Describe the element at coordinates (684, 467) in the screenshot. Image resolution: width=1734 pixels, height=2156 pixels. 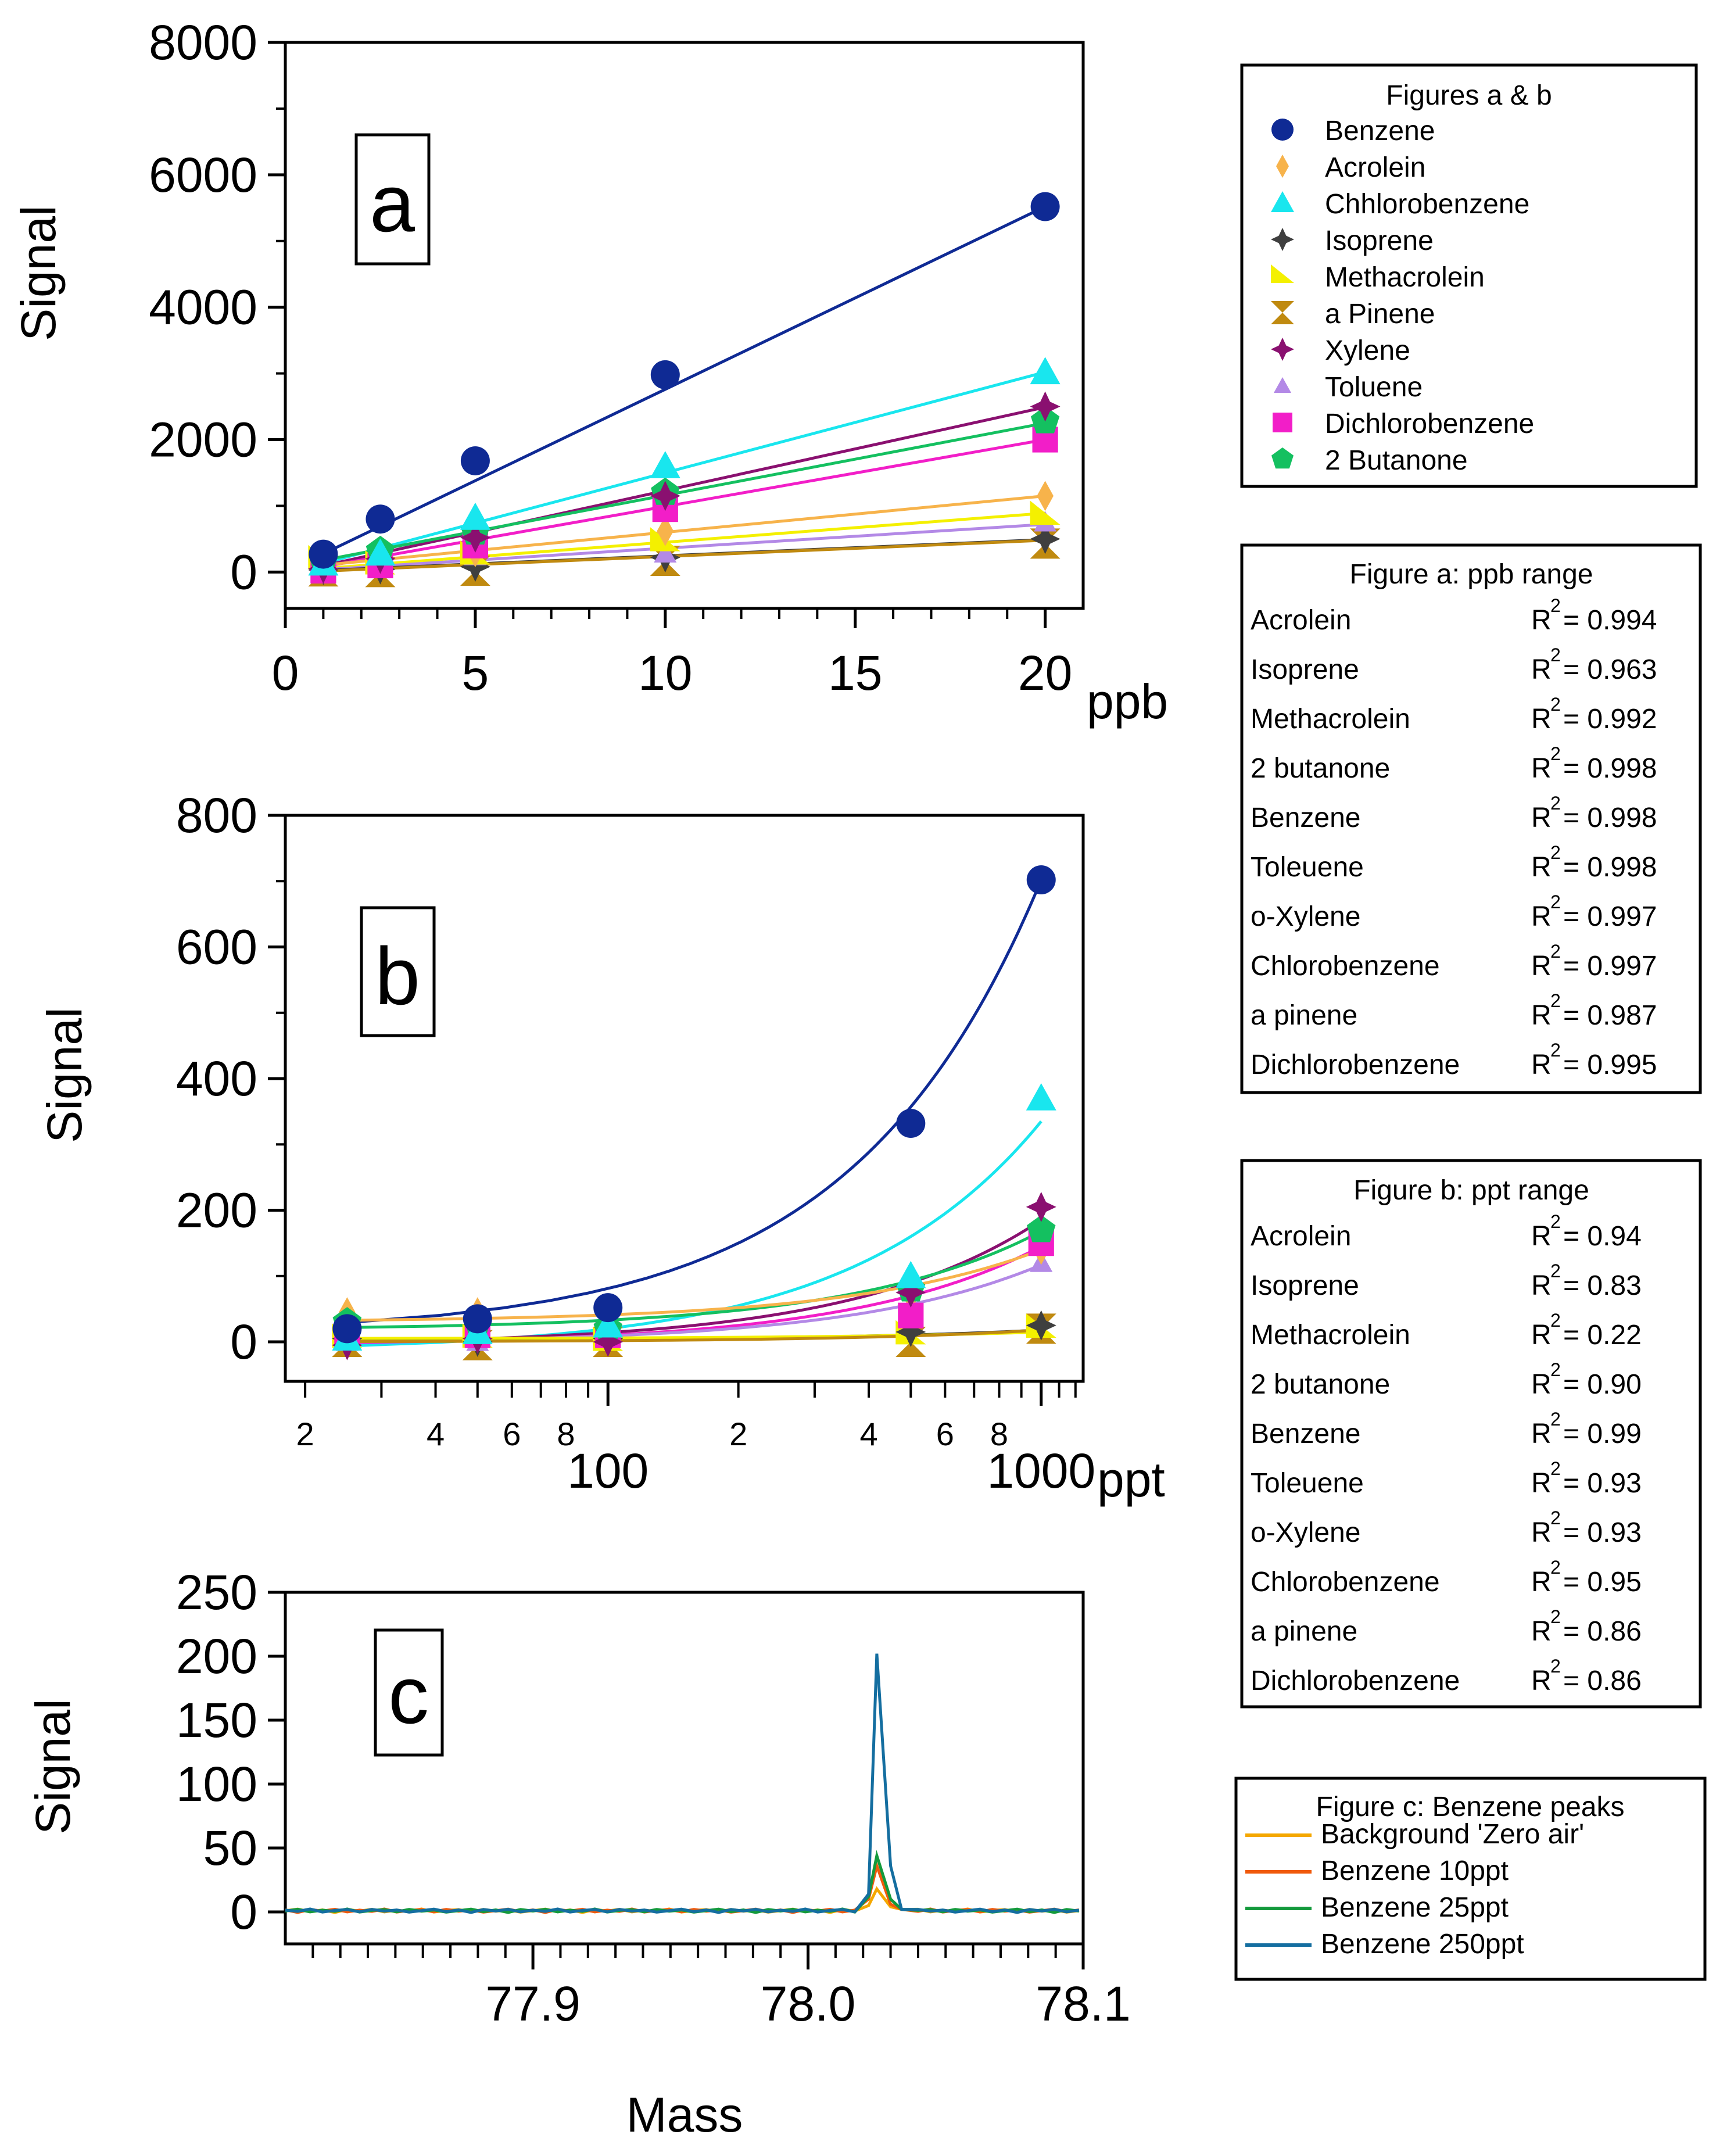
I see `fit-line-chlorobenzene` at that location.